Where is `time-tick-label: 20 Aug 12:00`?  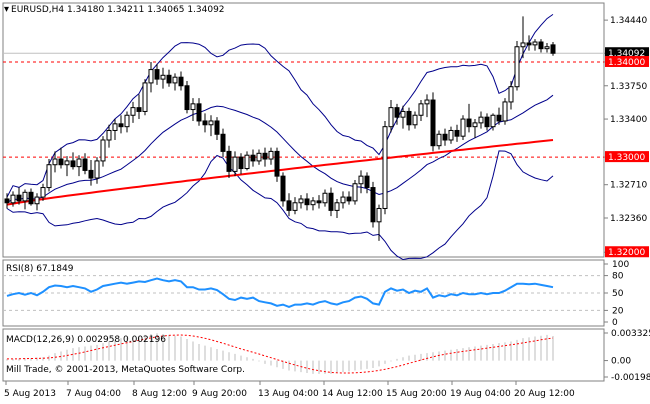 time-tick-label: 20 Aug 12:00 is located at coordinates (544, 394).